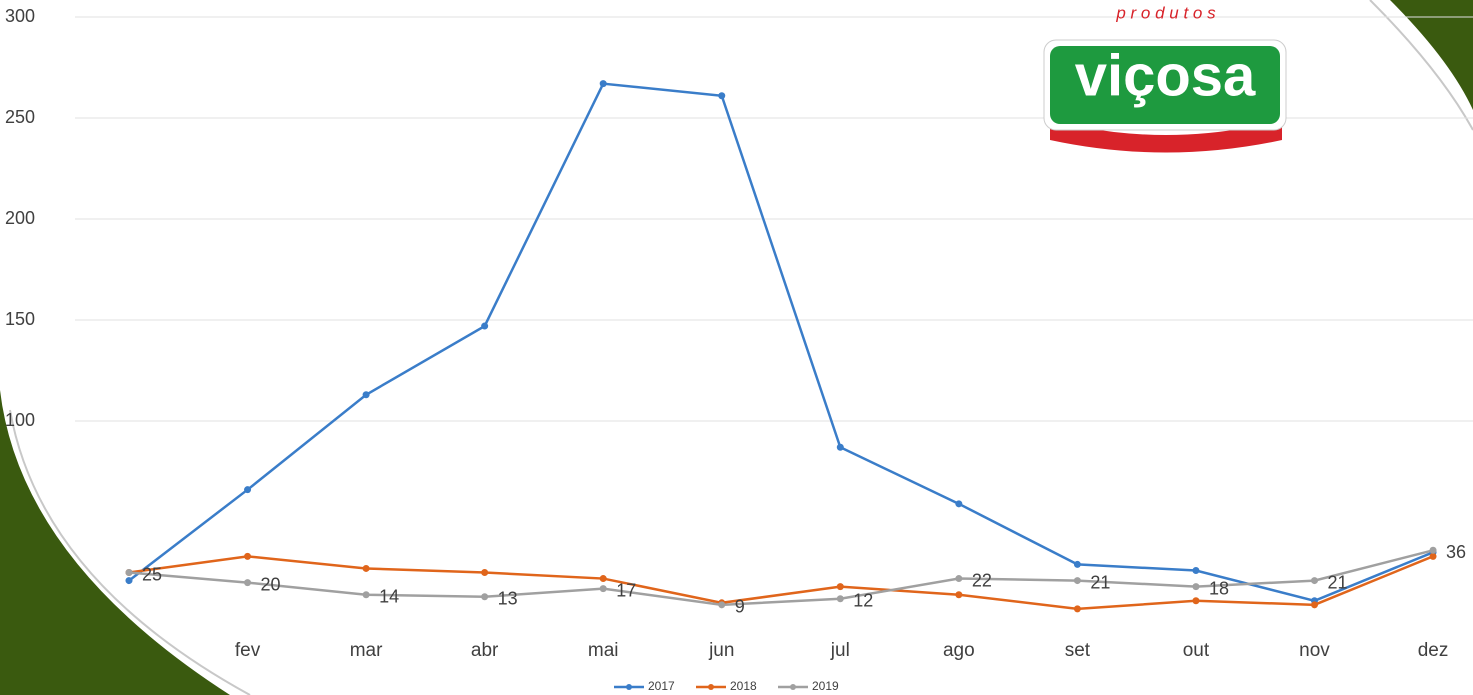 This screenshot has height=695, width=1473. Describe the element at coordinates (20, 319) in the screenshot. I see `y-tick-label: 150` at that location.